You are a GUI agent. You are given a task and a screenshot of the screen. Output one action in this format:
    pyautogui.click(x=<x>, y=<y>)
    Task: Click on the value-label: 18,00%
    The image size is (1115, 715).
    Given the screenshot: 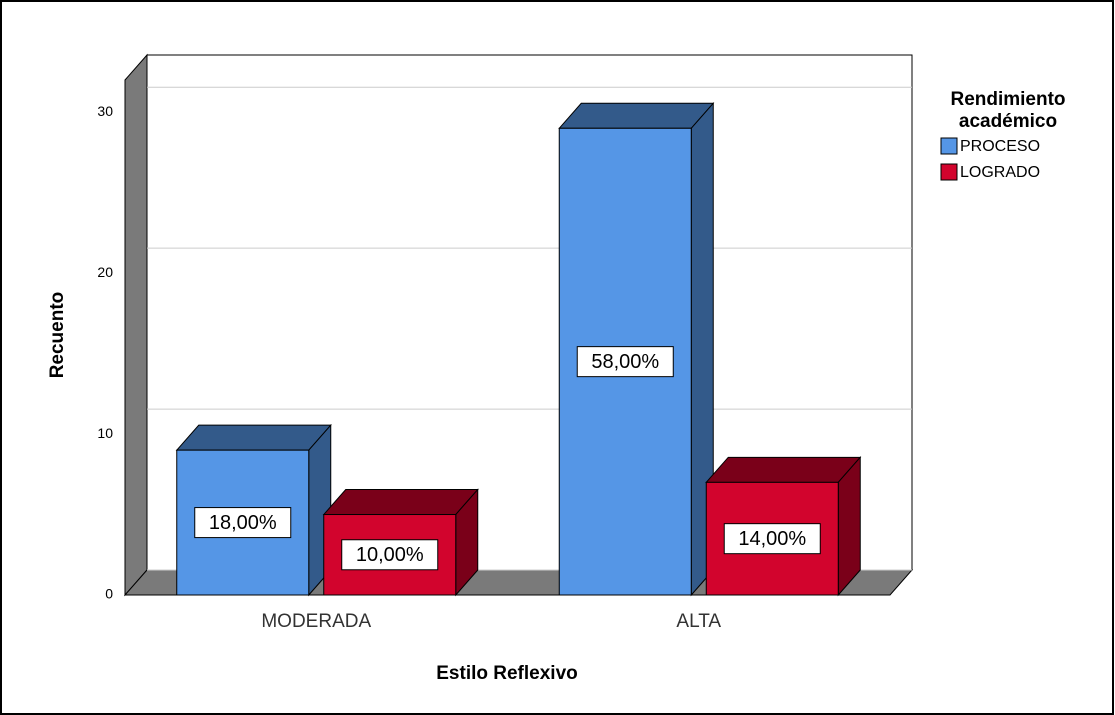 What is the action you would take?
    pyautogui.click(x=243, y=523)
    